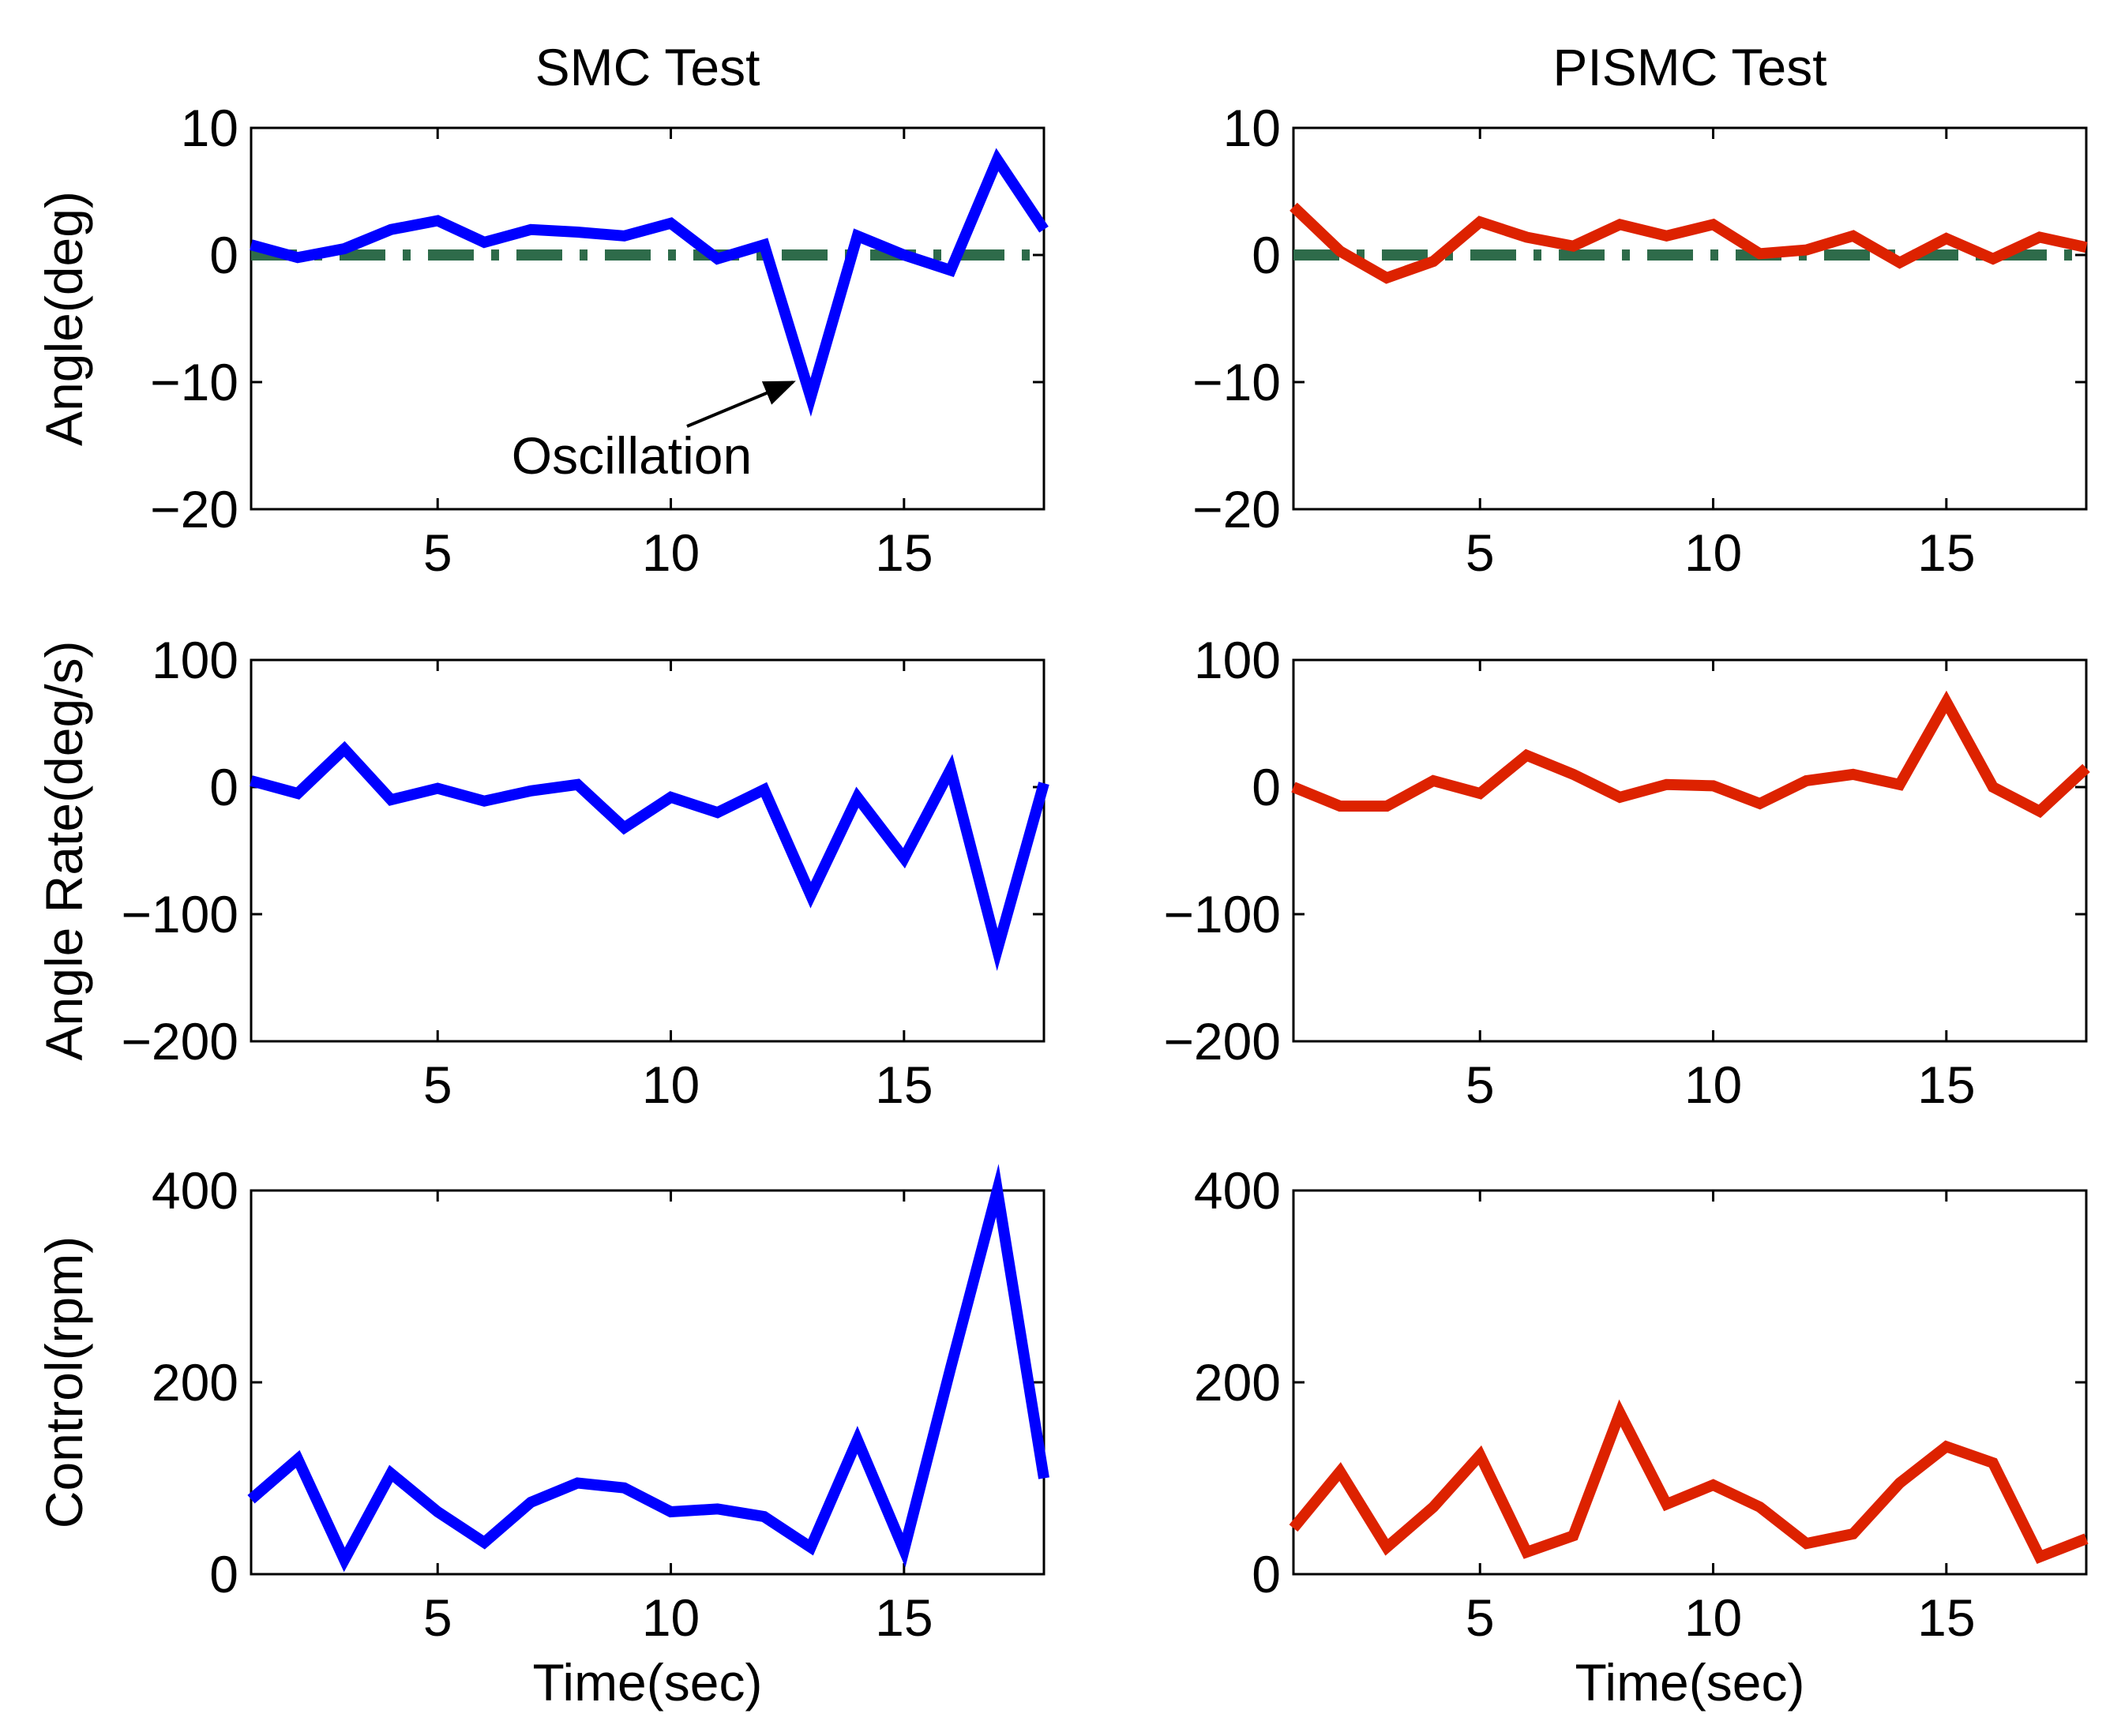  Describe the element at coordinates (1237, 1190) in the screenshot. I see `y-tick-label: 400` at that location.